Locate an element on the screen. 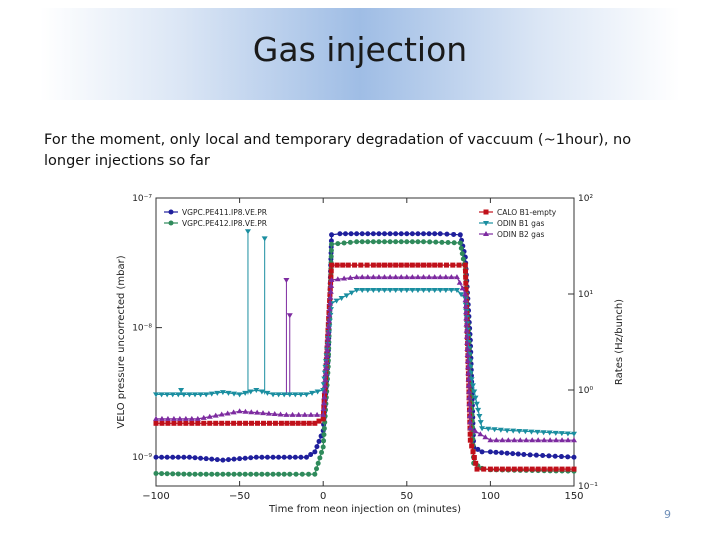  legend-label: ODIN B1 gas is located at coordinates (521, 223).